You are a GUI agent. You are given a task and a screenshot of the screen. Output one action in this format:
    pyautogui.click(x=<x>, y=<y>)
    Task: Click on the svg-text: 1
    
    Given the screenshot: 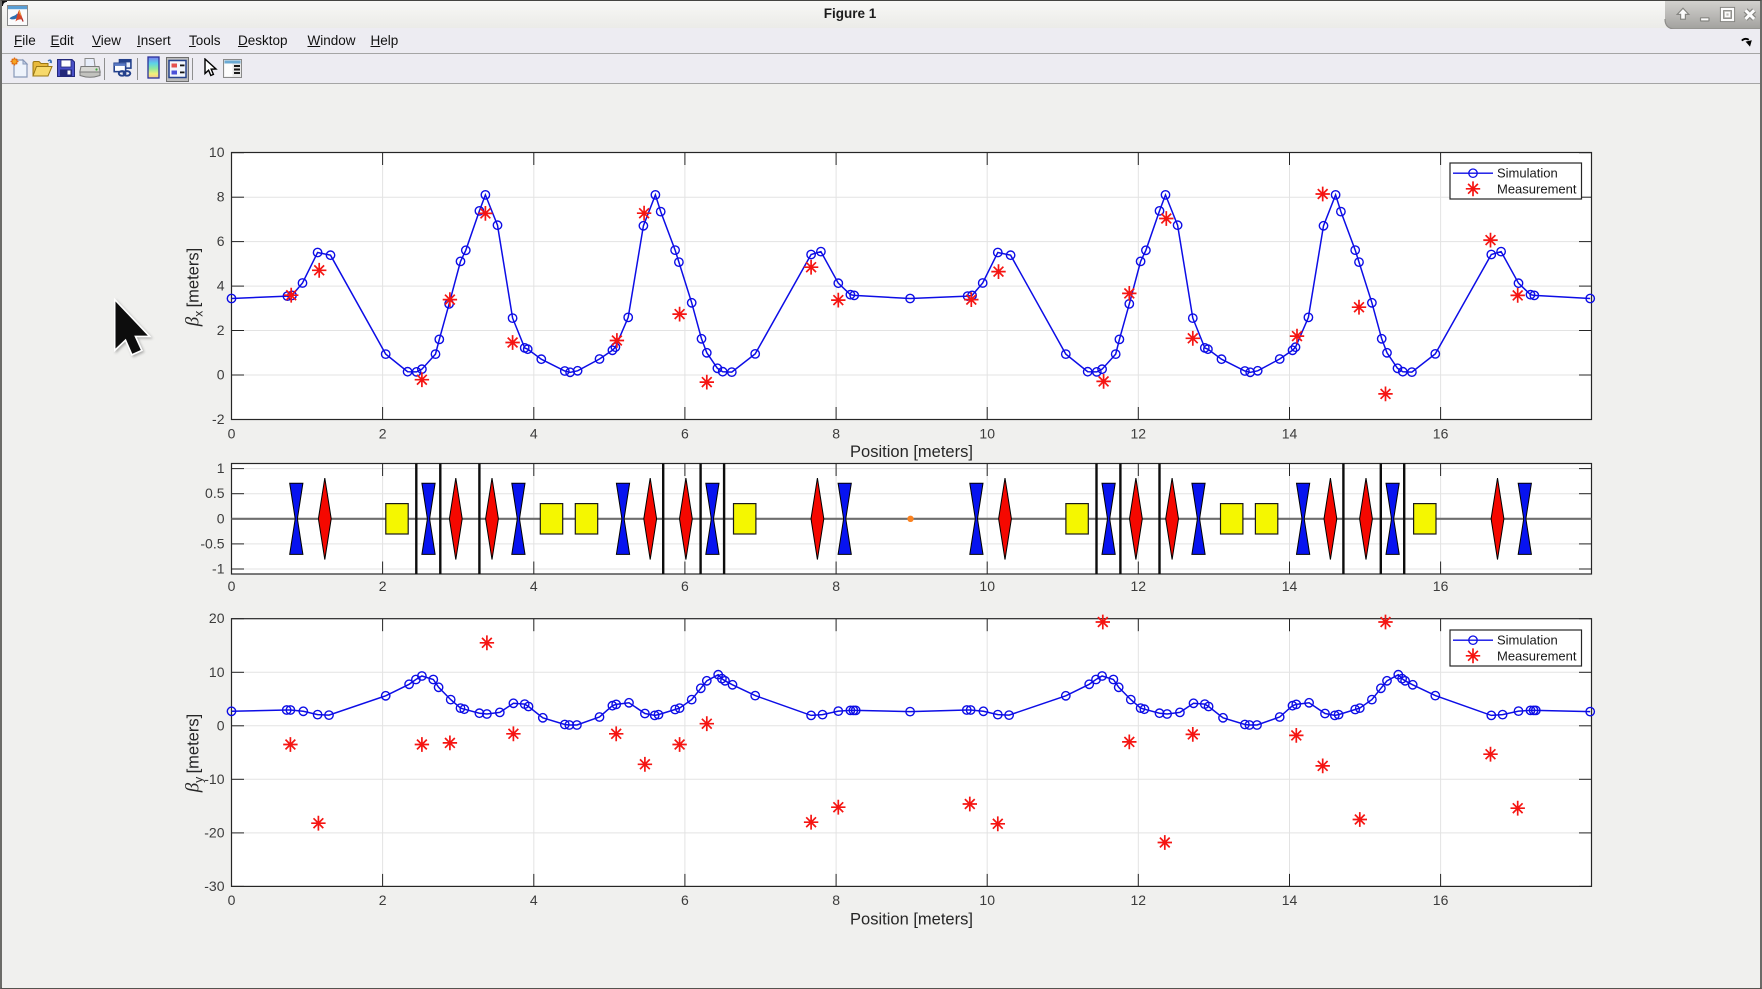 What is the action you would take?
    pyautogui.click(x=221, y=468)
    